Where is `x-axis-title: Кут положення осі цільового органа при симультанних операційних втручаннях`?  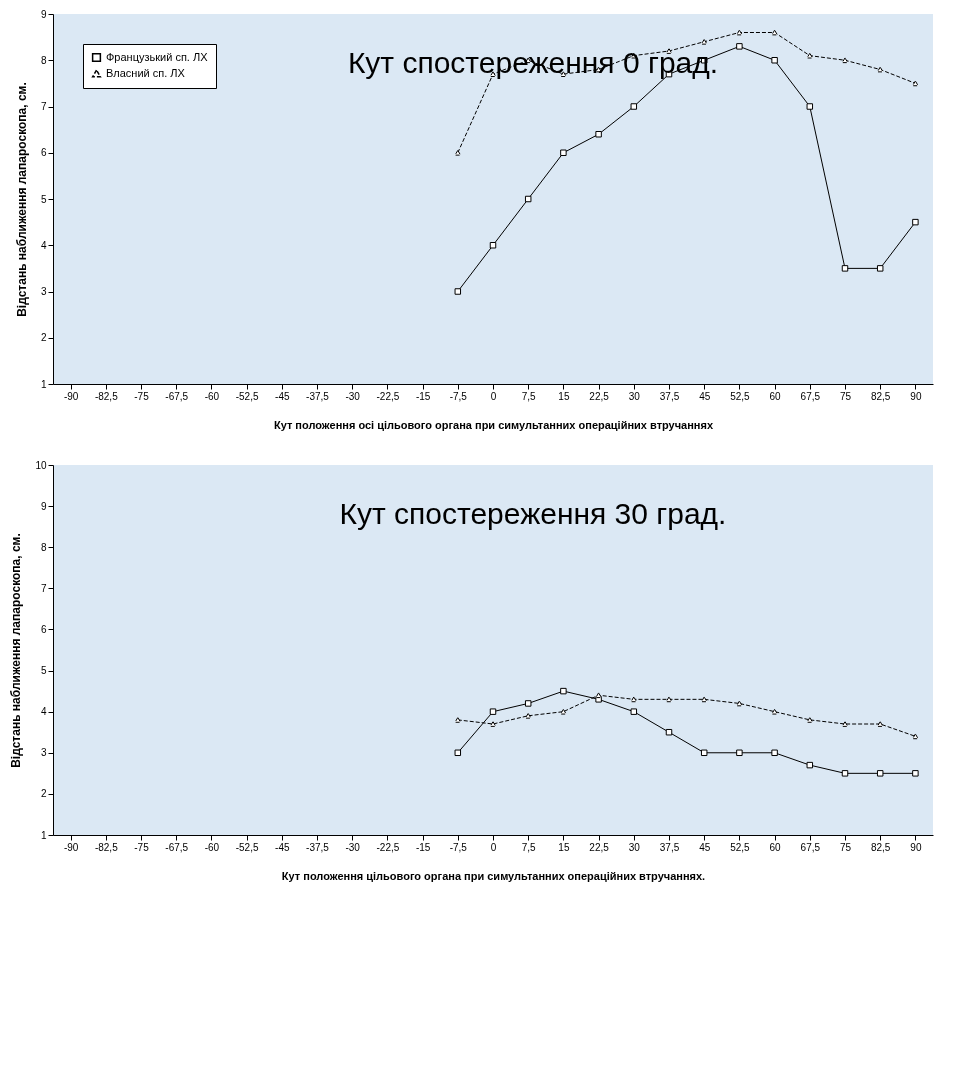
x-axis-title: Кут положення осі цільового органа при симультанних операційних втручаннях is located at coordinates (493, 424).